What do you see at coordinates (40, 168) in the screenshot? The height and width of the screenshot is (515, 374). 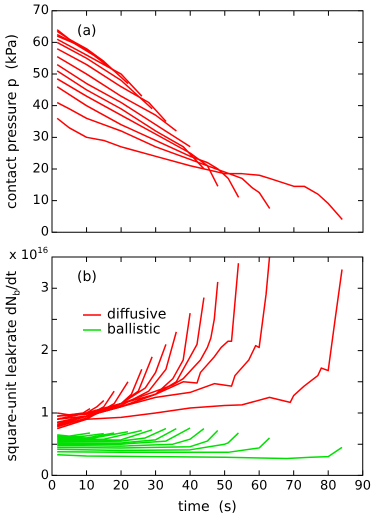 I see `y-tick-label: 20` at bounding box center [40, 168].